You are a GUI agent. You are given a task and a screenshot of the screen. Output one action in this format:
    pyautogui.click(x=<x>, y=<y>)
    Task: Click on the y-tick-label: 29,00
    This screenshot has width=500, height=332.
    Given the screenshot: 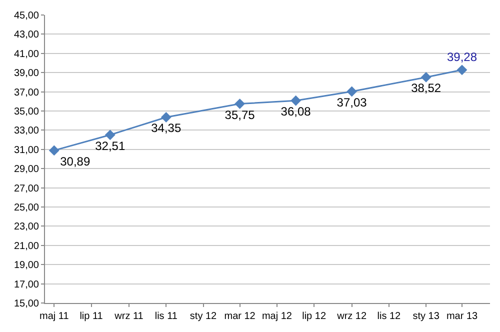 What is the action you would take?
    pyautogui.click(x=27, y=170)
    